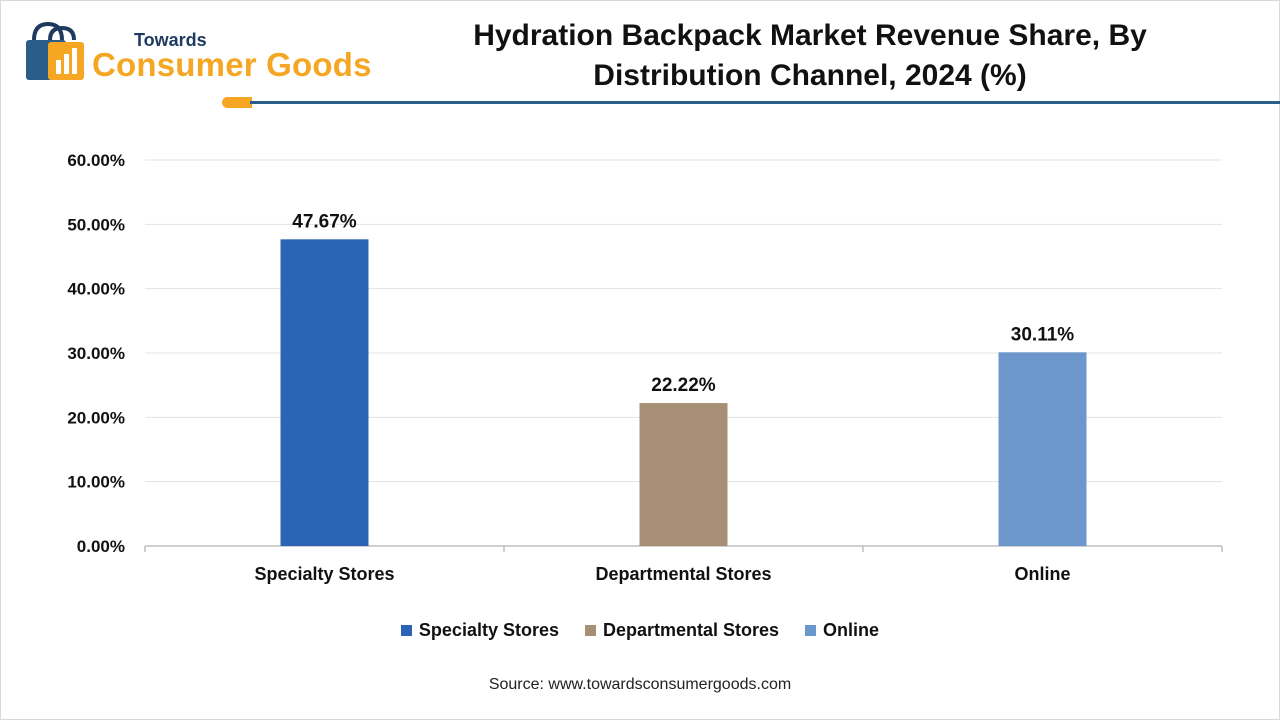  Describe the element at coordinates (1042, 574) in the screenshot. I see `x-tick-label: Online` at that location.